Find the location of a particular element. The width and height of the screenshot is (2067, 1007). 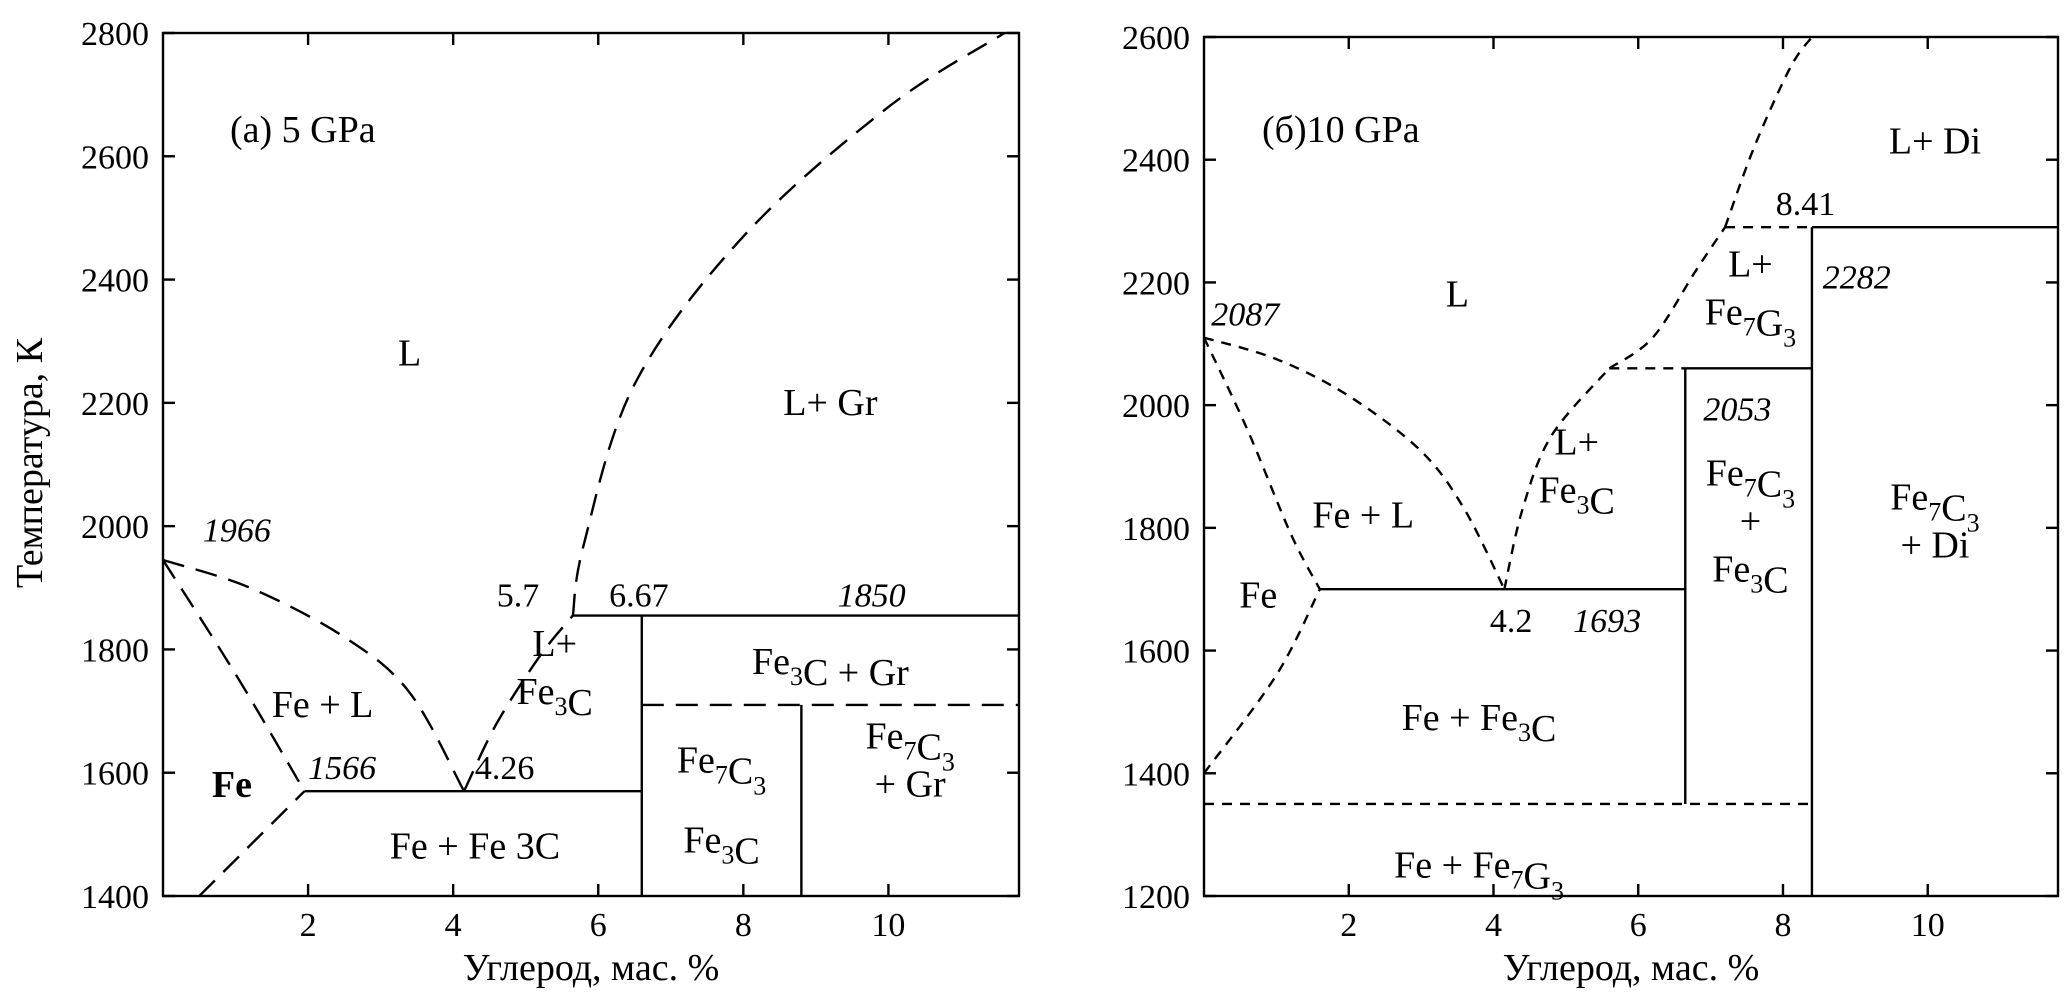

phase-region-label: Fe7G3 is located at coordinates (1750, 322).